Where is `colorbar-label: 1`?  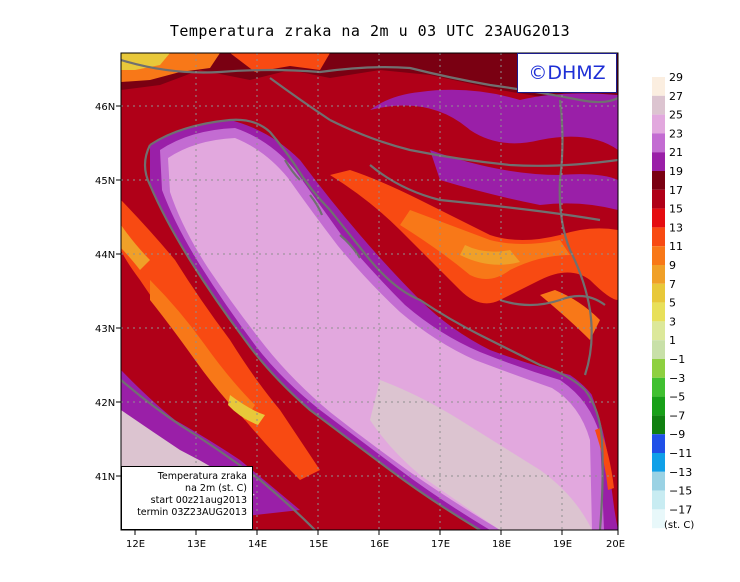 colorbar-label: 1 is located at coordinates (672, 340).